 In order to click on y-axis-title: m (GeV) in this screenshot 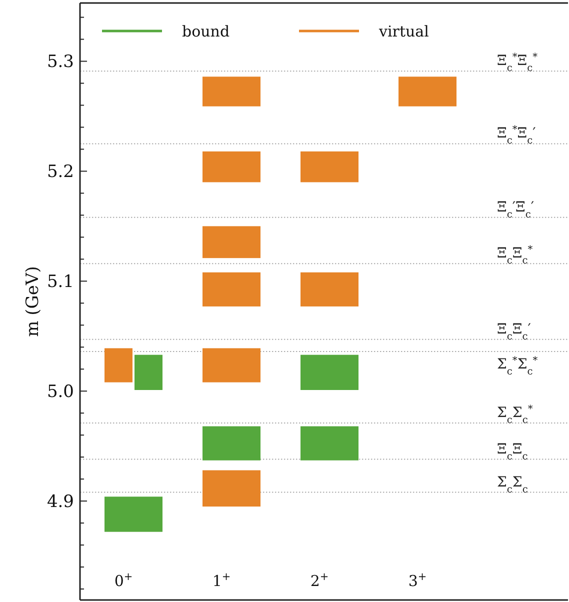, I will do `click(33, 301)`.